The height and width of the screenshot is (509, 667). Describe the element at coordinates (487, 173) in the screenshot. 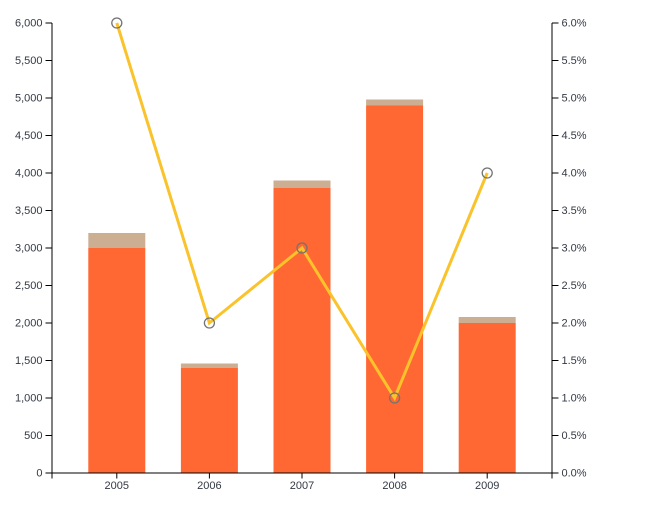

I see `line-marker-2009` at that location.